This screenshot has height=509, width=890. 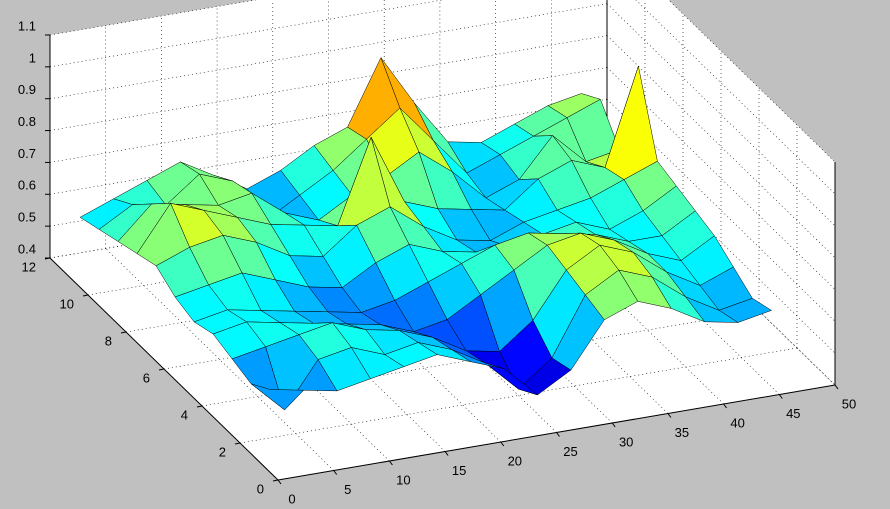 I want to click on y-tick-label: 6, so click(x=146, y=377).